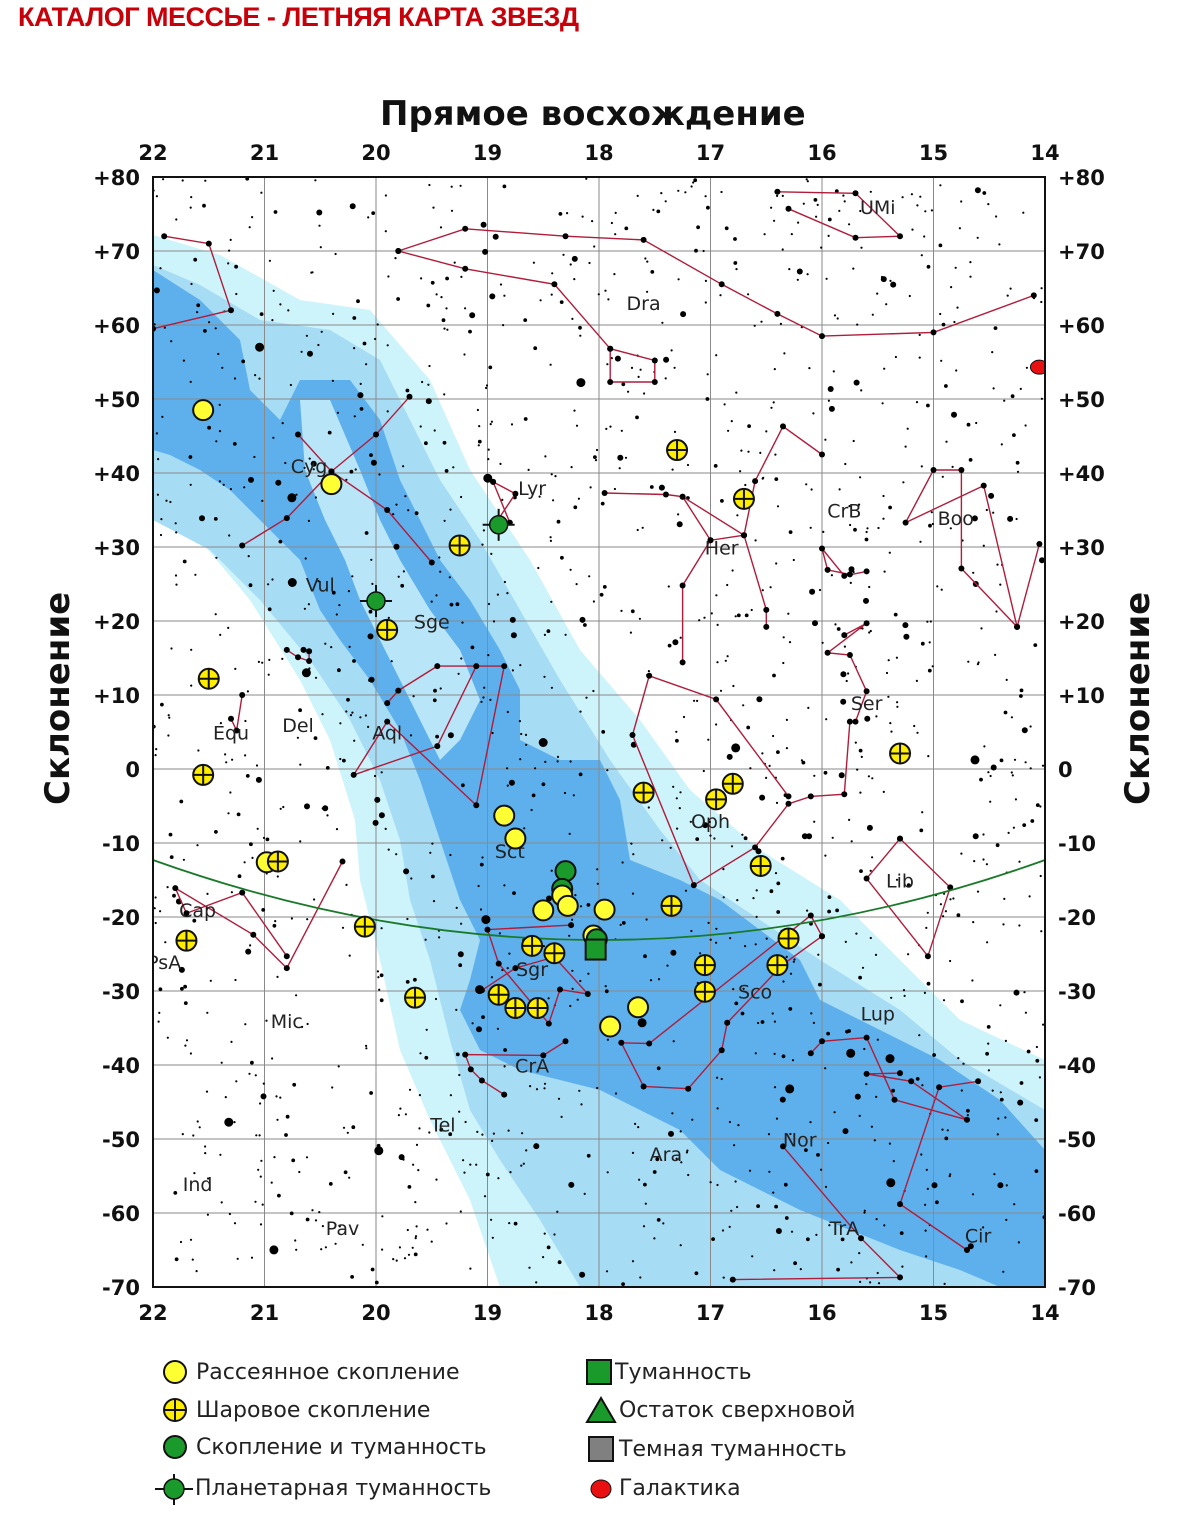  Describe the element at coordinates (565, 871) in the screenshot. I see `messier-cluster-nebula` at that location.